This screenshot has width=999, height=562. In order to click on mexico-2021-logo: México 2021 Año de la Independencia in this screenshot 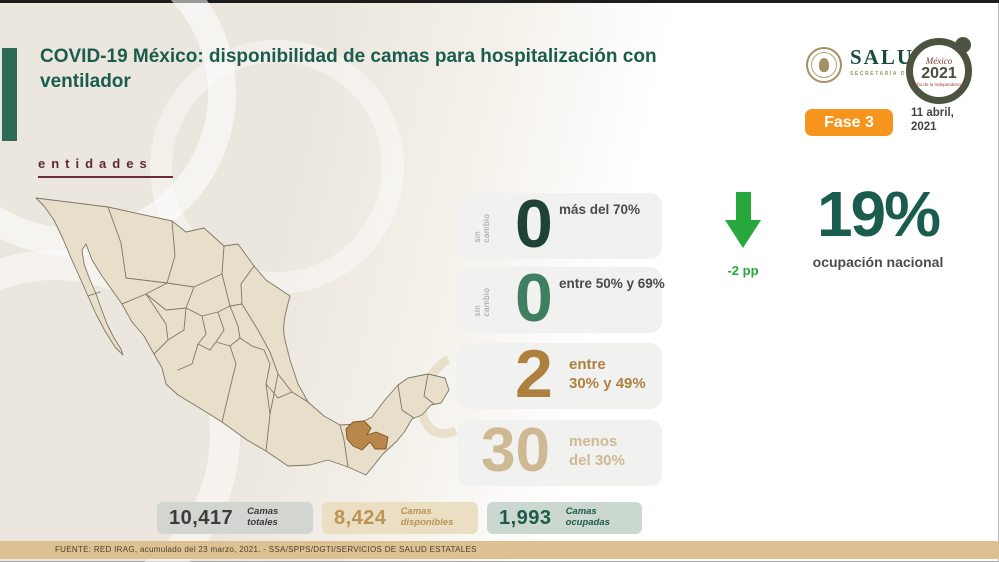, I will do `click(939, 70)`.